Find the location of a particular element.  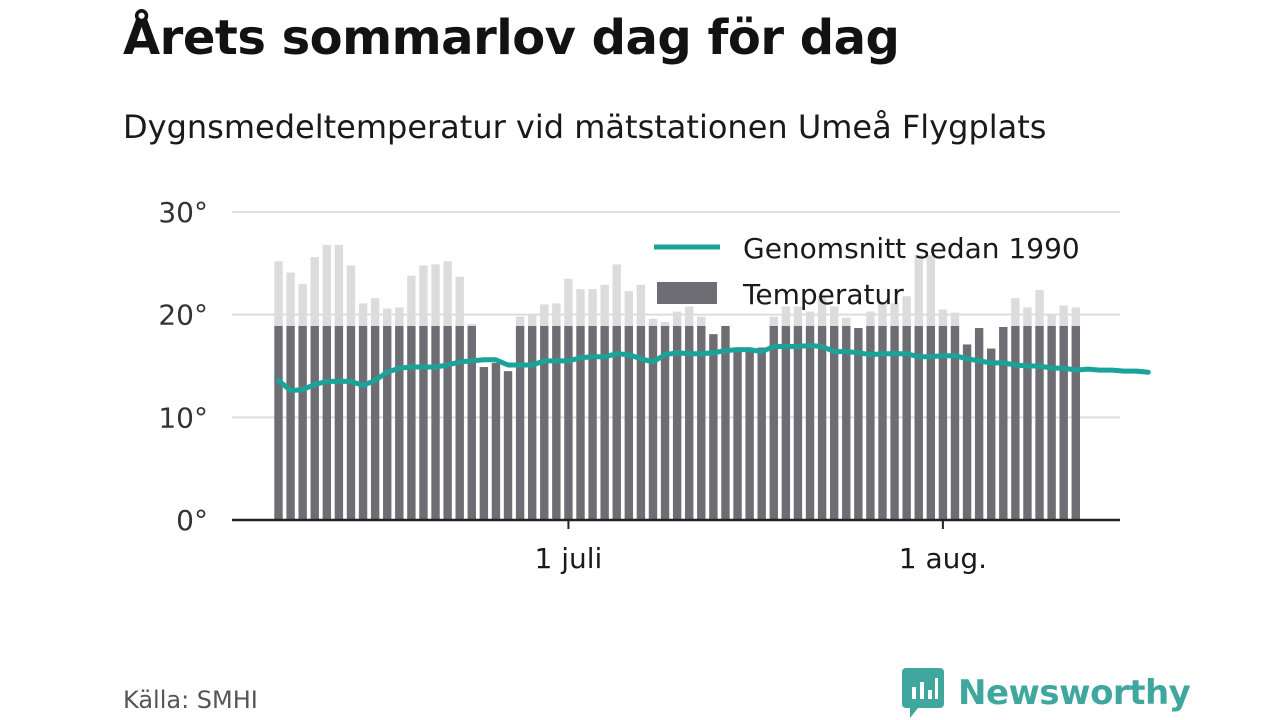

average-line-layer is located at coordinates (713, 368).